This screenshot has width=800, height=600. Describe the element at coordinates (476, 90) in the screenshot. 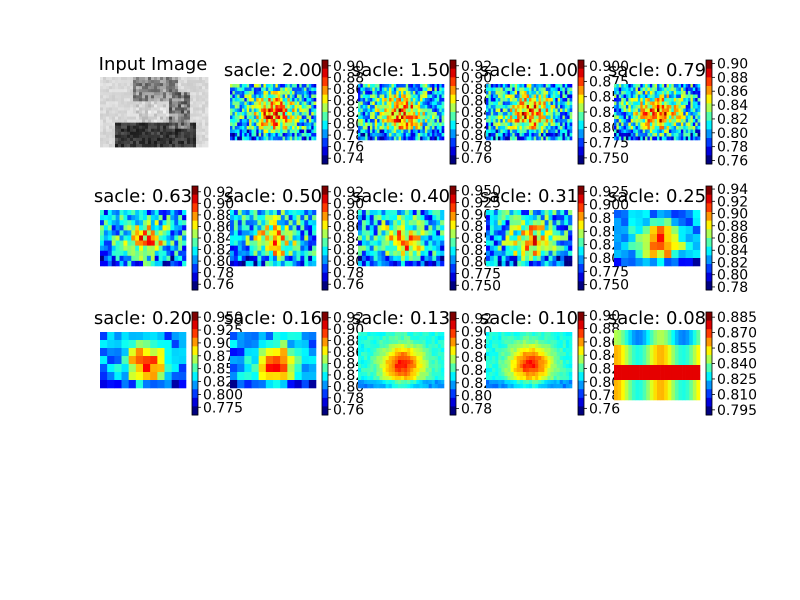

I see `colorbar-tick-label: 0.88` at that location.